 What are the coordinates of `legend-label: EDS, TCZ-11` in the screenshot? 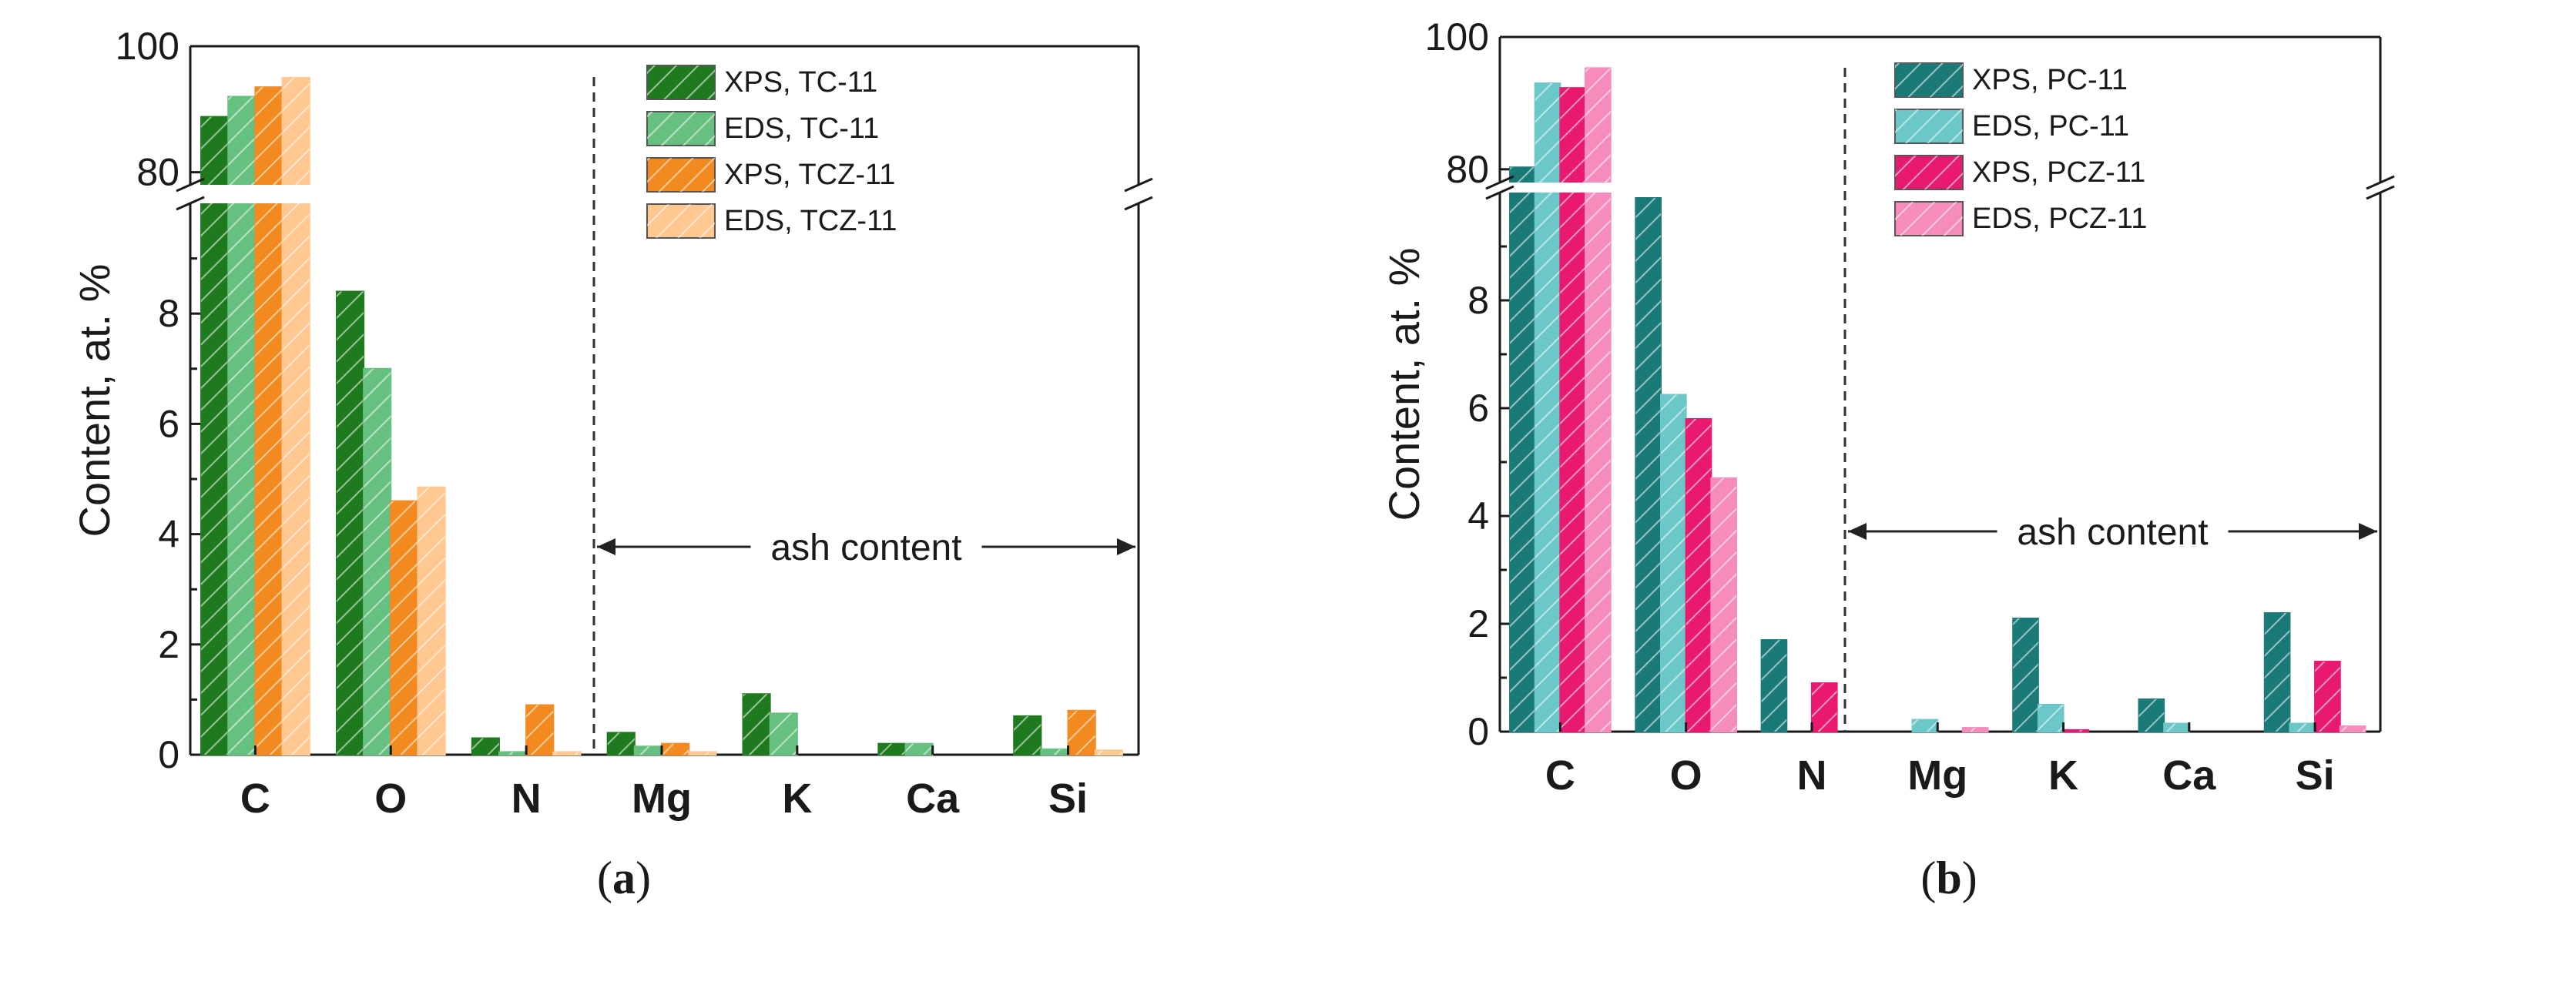 It's located at (810, 221).